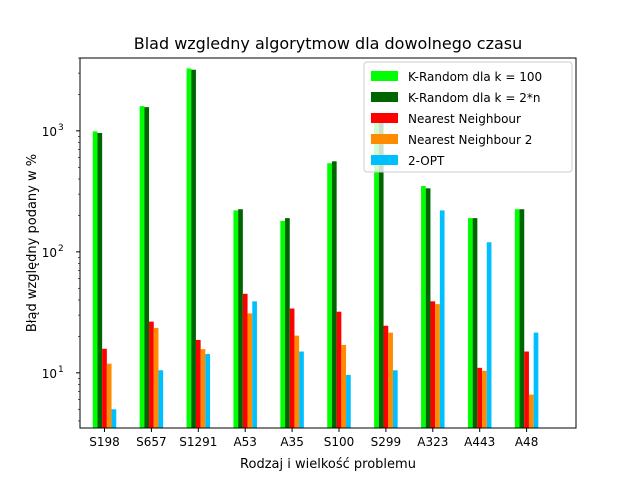 Image resolution: width=640 pixels, height=480 pixels. Describe the element at coordinates (386, 442) in the screenshot. I see `x-tick-label: S299` at that location.